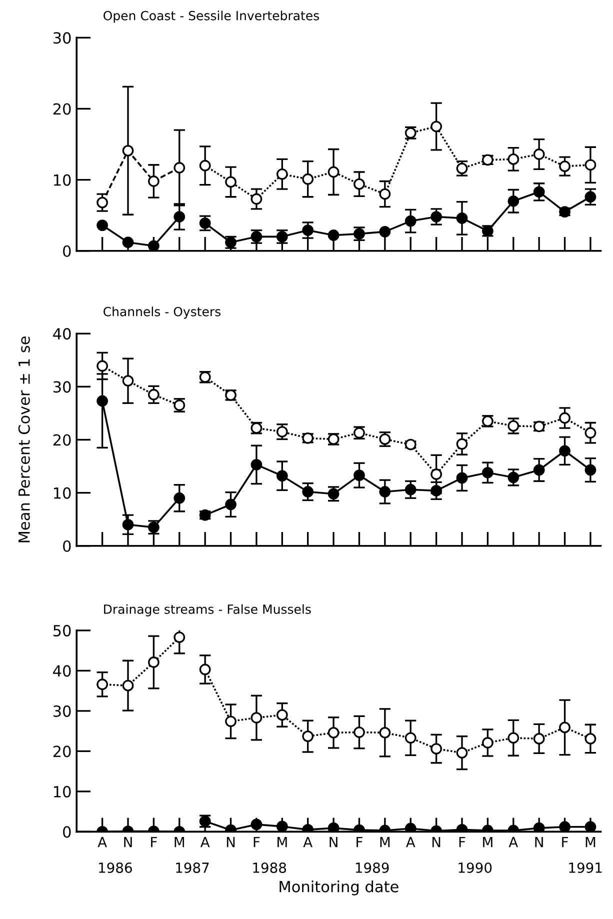  Describe the element at coordinates (62, 630) in the screenshot. I see `y-tick-label: 50` at that location.